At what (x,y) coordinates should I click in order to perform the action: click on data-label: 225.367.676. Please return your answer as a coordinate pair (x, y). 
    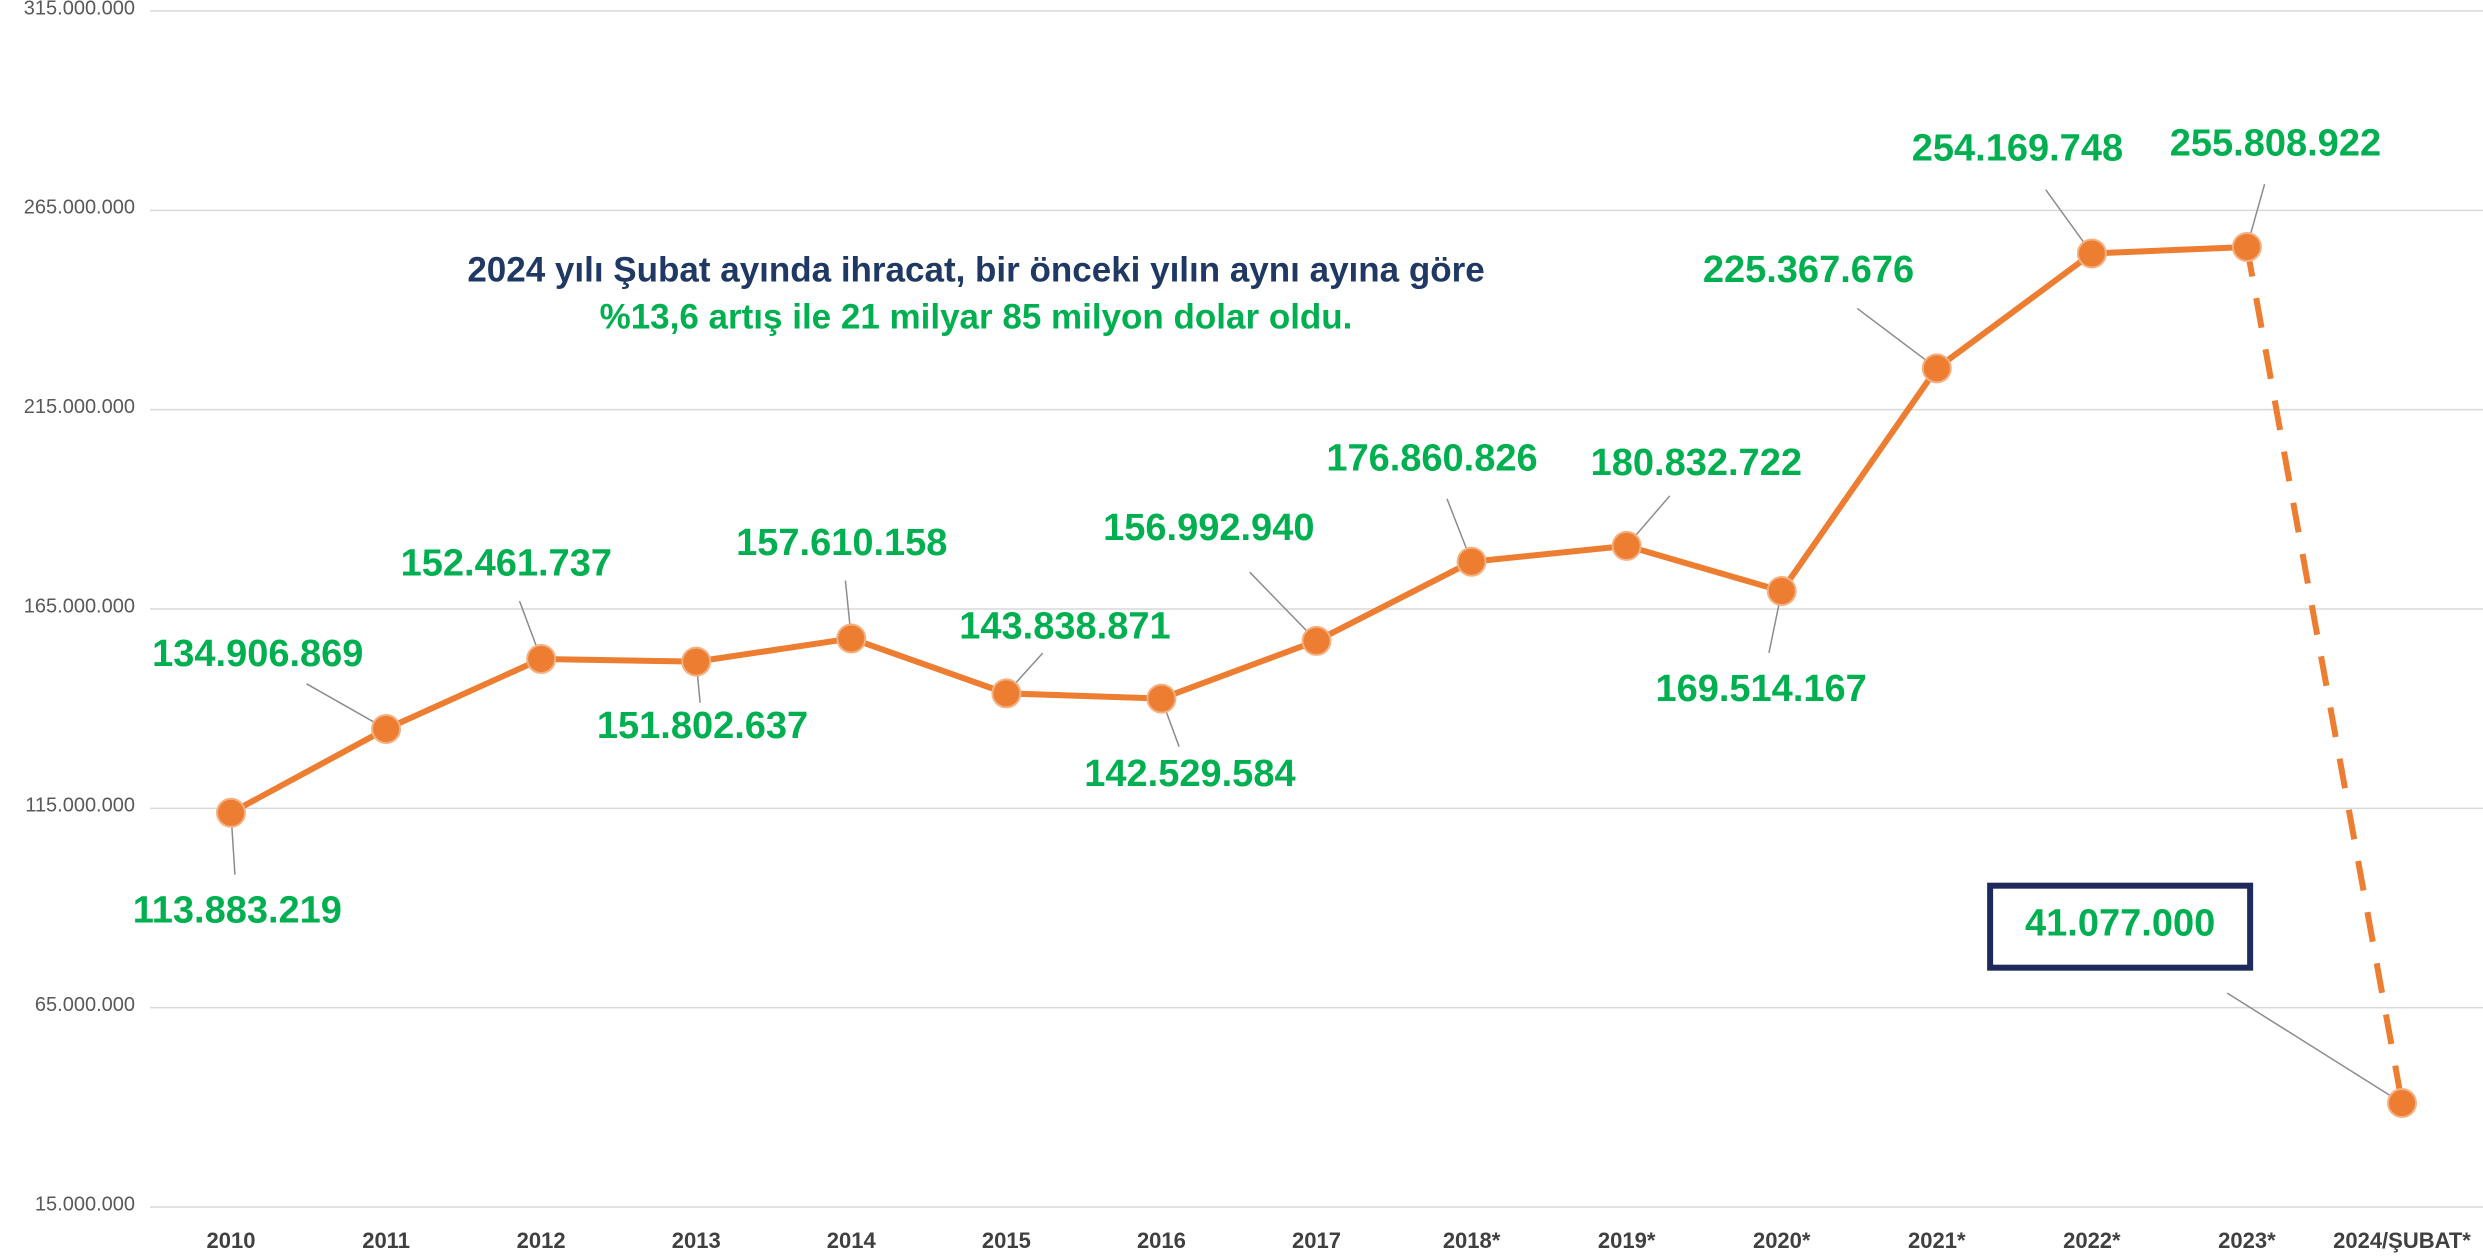
    Looking at the image, I should click on (1808, 270).